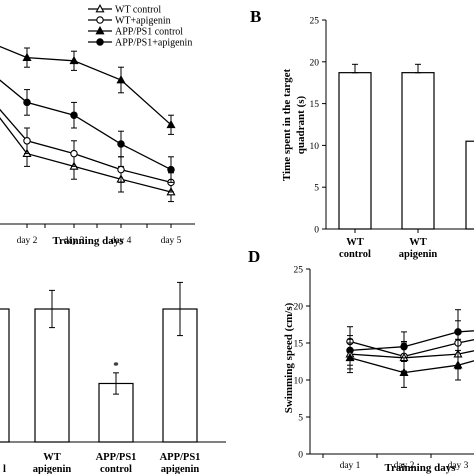 This screenshot has width=474, height=474. I want to click on panel-d-x-tick-label: day 3, so click(458, 466).